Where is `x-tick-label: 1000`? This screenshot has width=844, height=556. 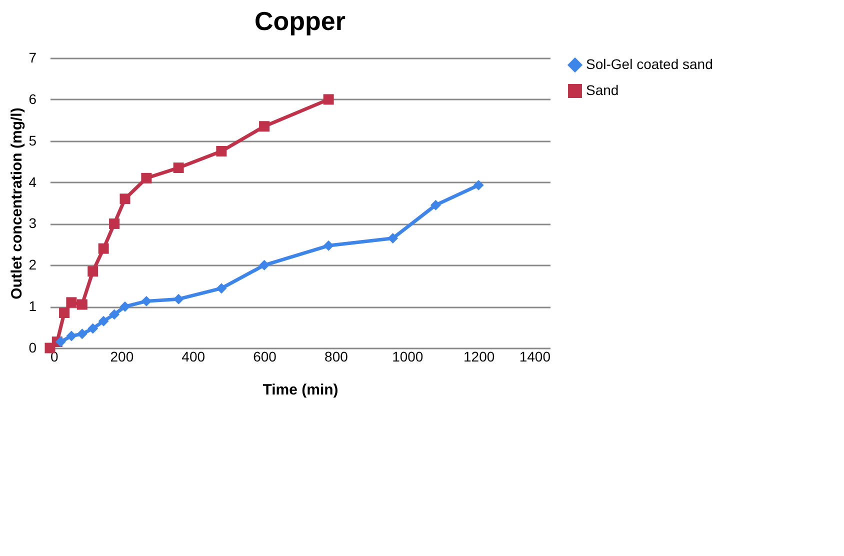 x-tick-label: 1000 is located at coordinates (408, 356).